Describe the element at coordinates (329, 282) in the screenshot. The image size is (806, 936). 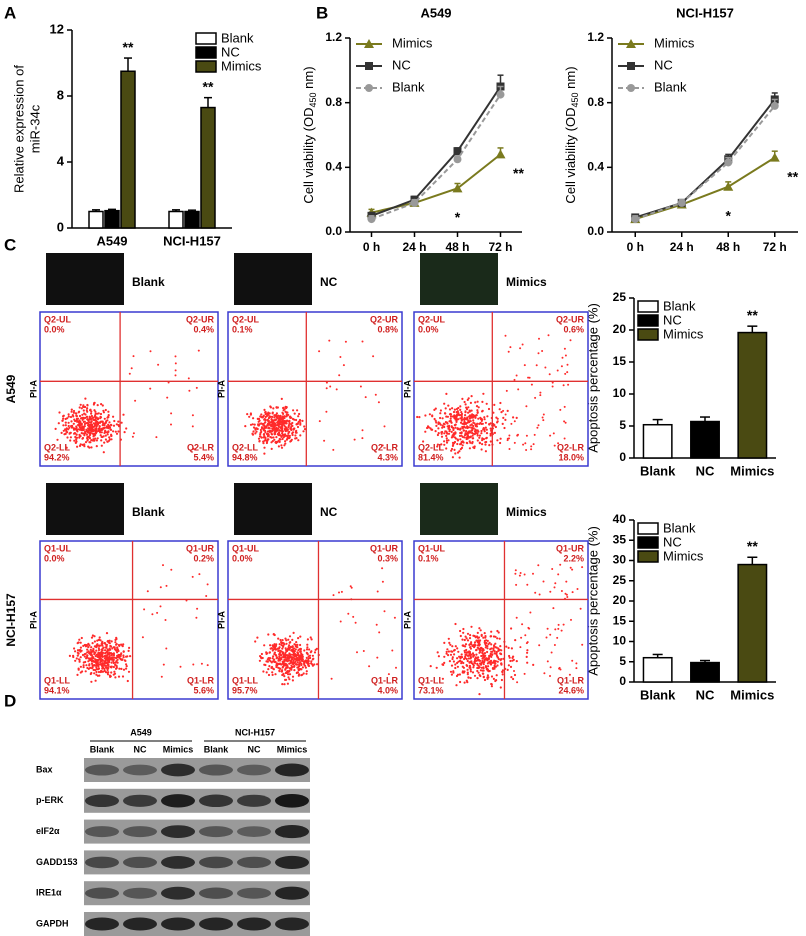
I see `micrograph-label: NC` at that location.